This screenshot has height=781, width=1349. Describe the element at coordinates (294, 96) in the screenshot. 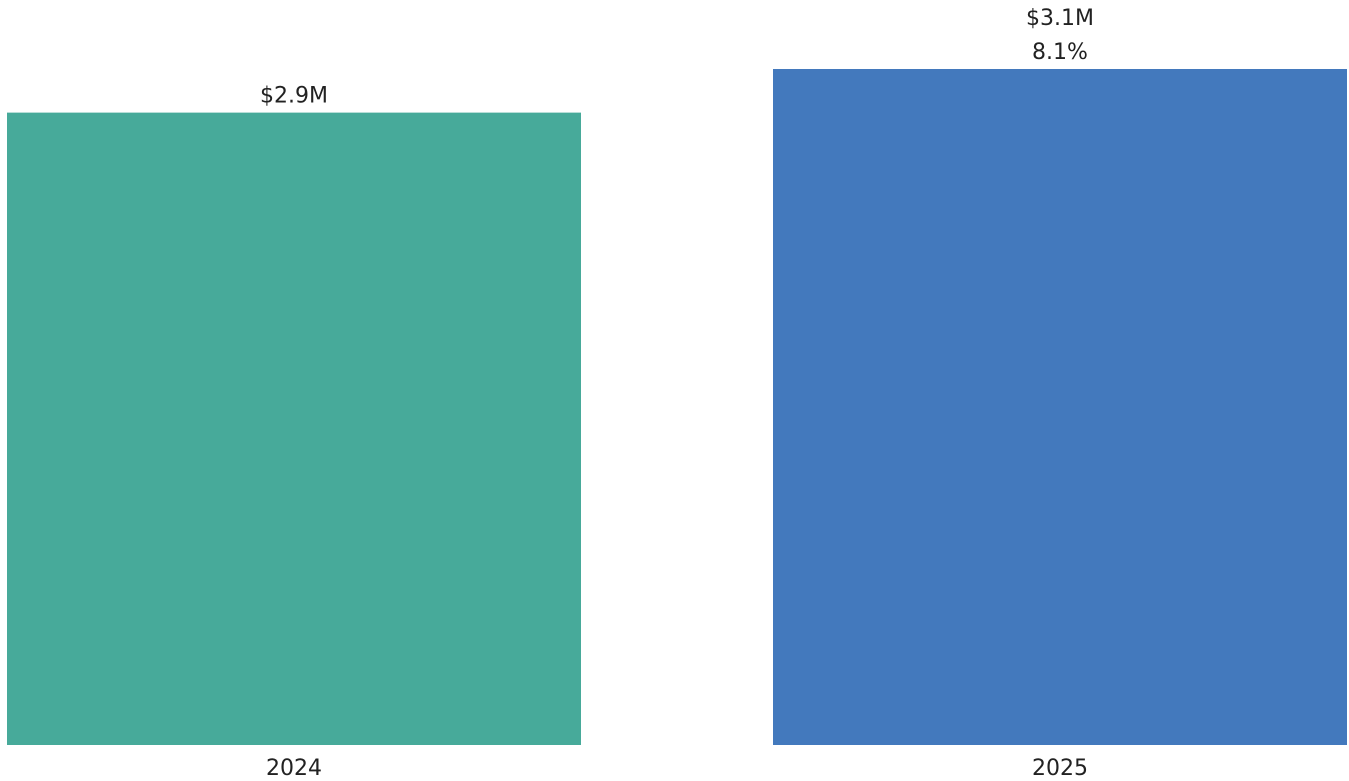

I see `value-label-2024: $2.9M` at that location.